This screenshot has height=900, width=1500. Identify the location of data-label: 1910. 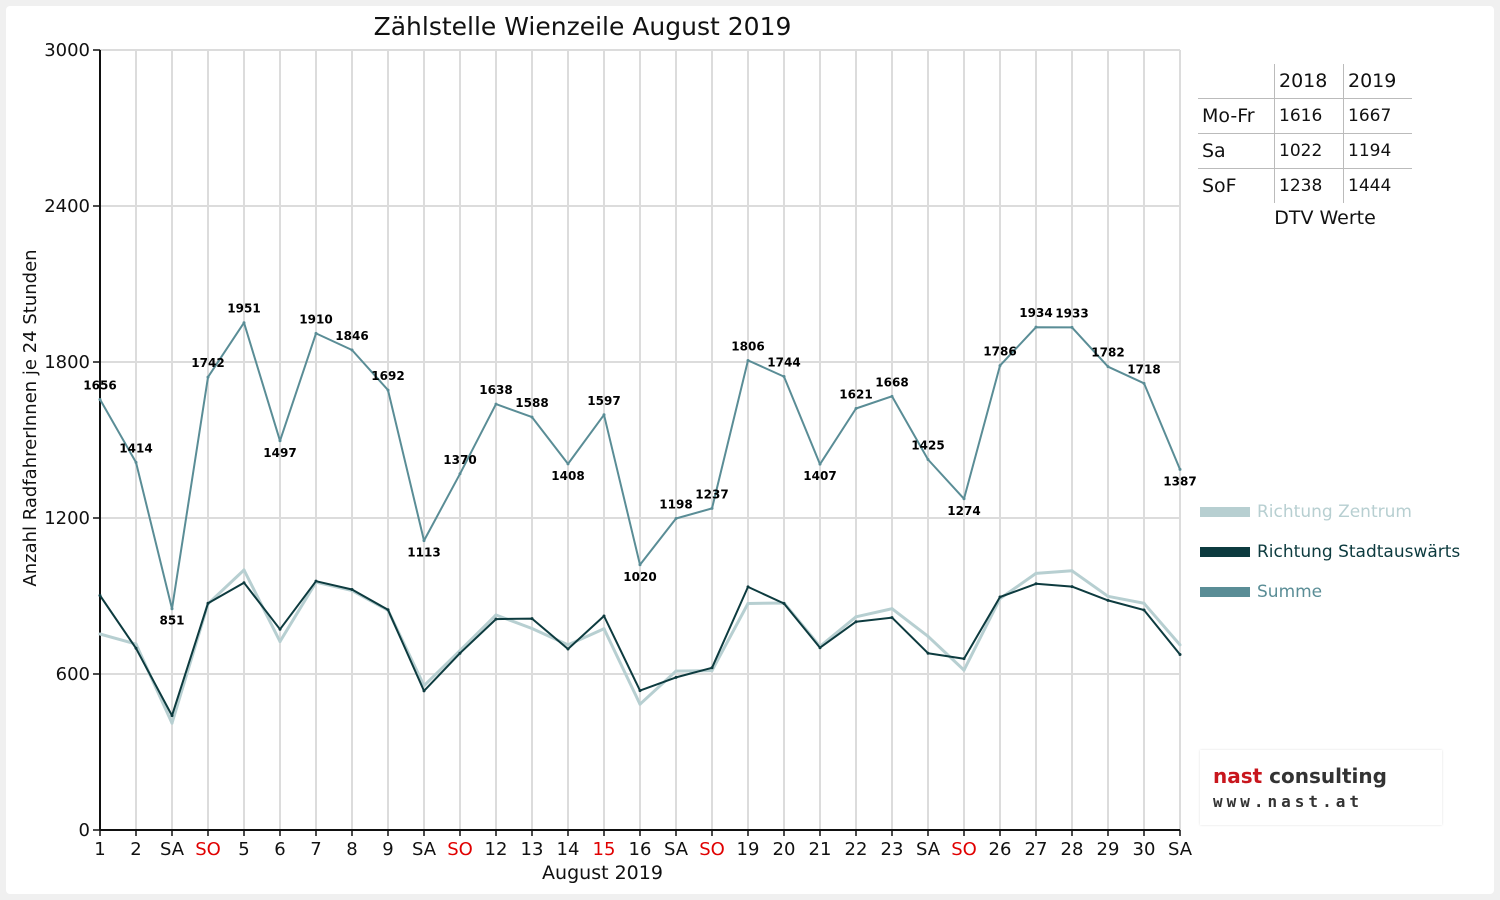
(315, 319).